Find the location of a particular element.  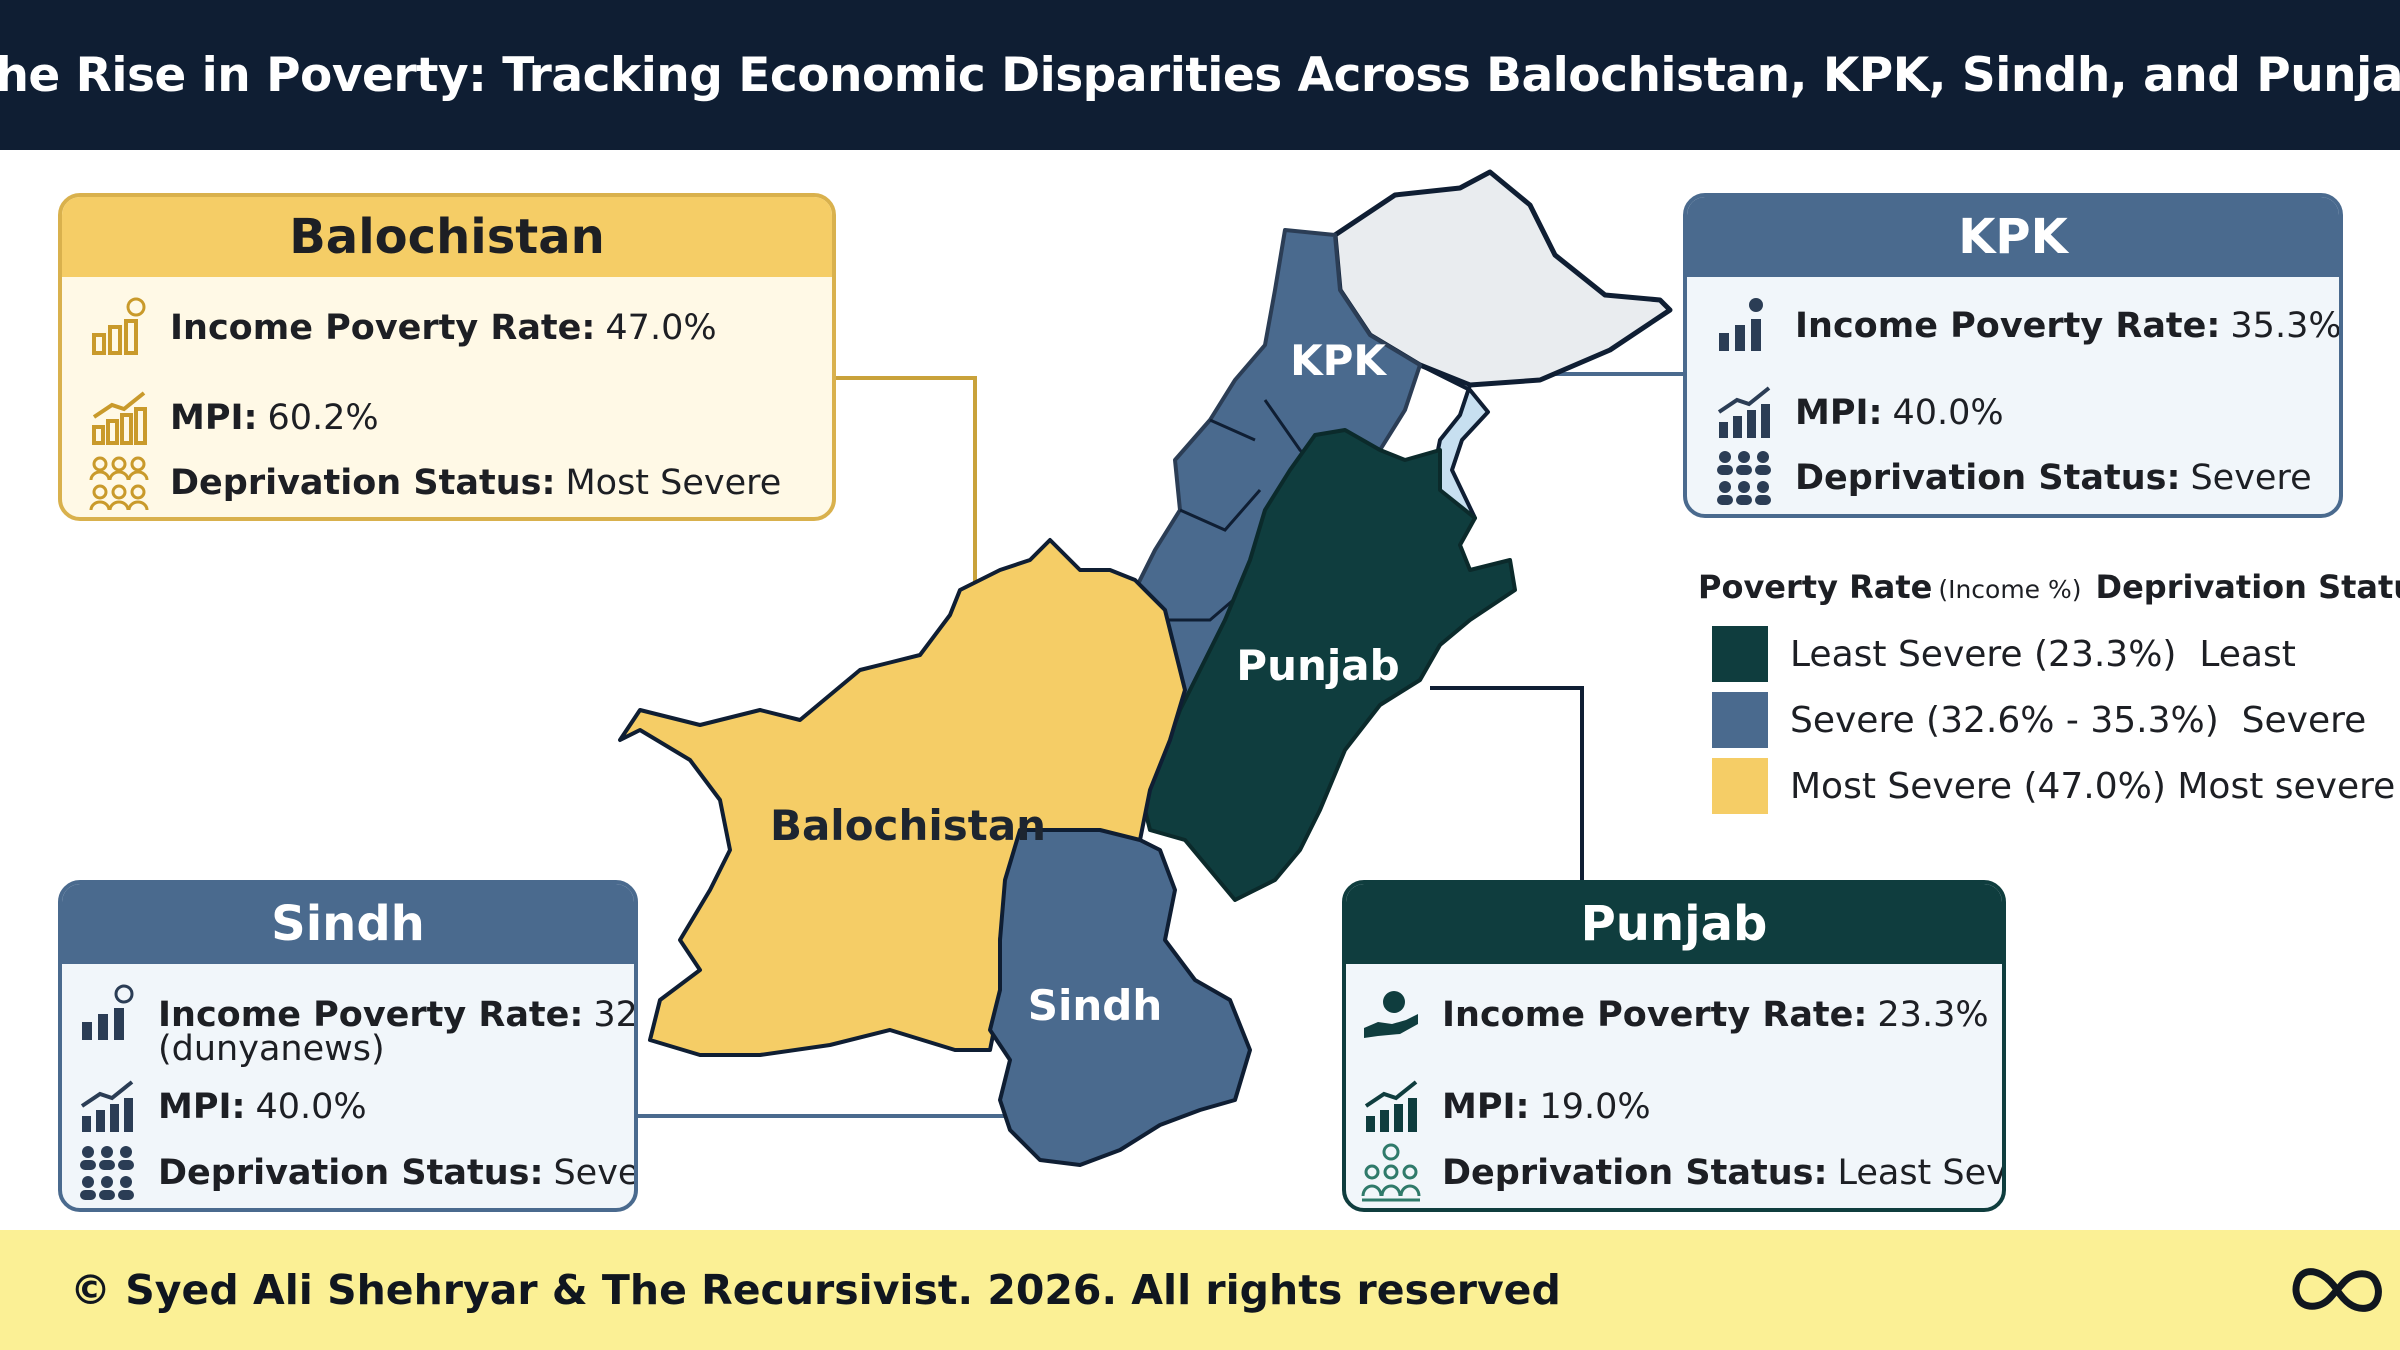

income-row: Income Poverty Rate: 32.6% is located at coordinates (357, 1015).